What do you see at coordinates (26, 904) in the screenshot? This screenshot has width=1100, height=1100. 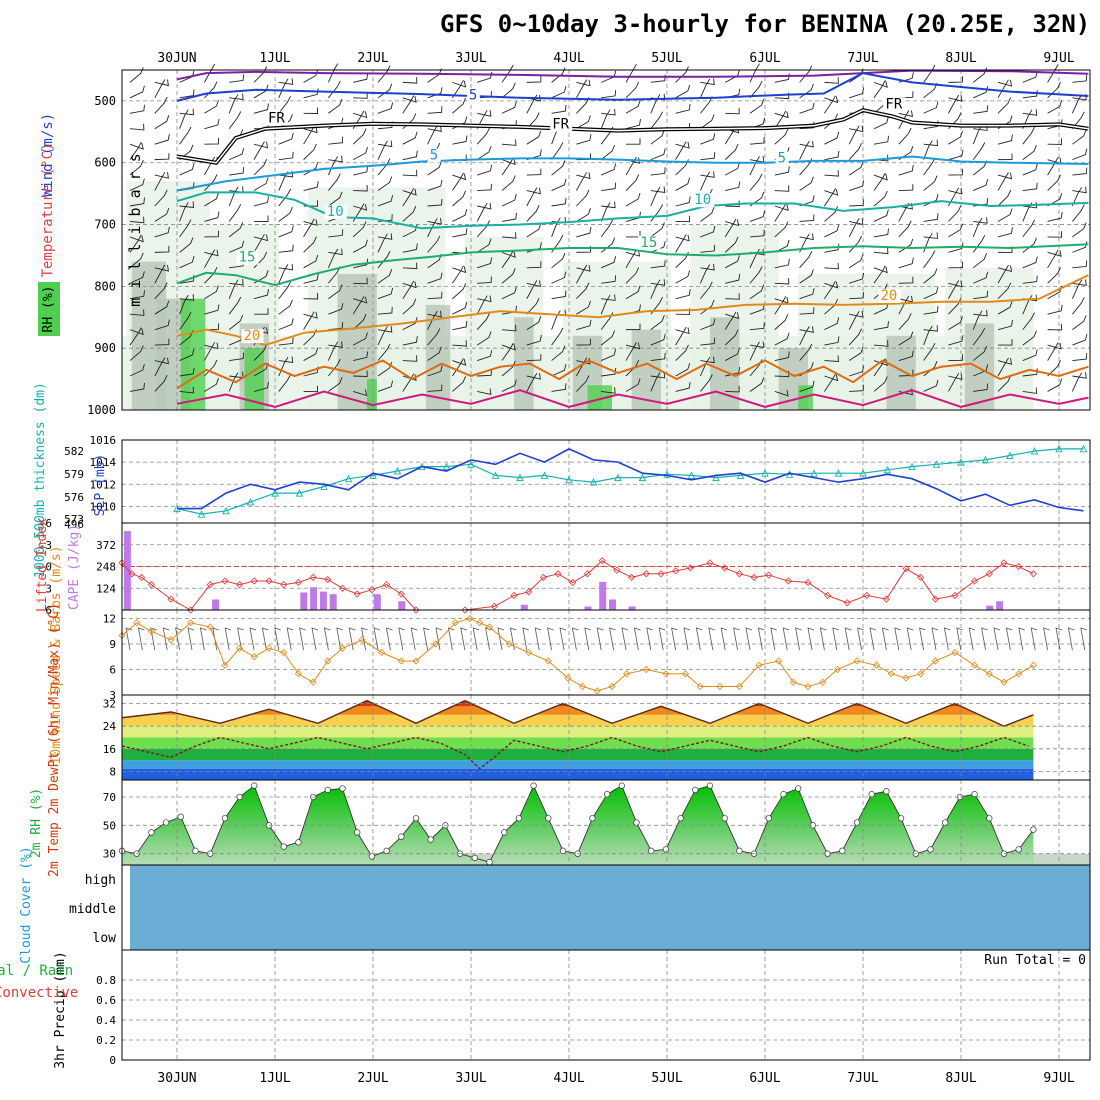 I see `y-axis-label-cloud: Cloud Cover (%)` at bounding box center [26, 904].